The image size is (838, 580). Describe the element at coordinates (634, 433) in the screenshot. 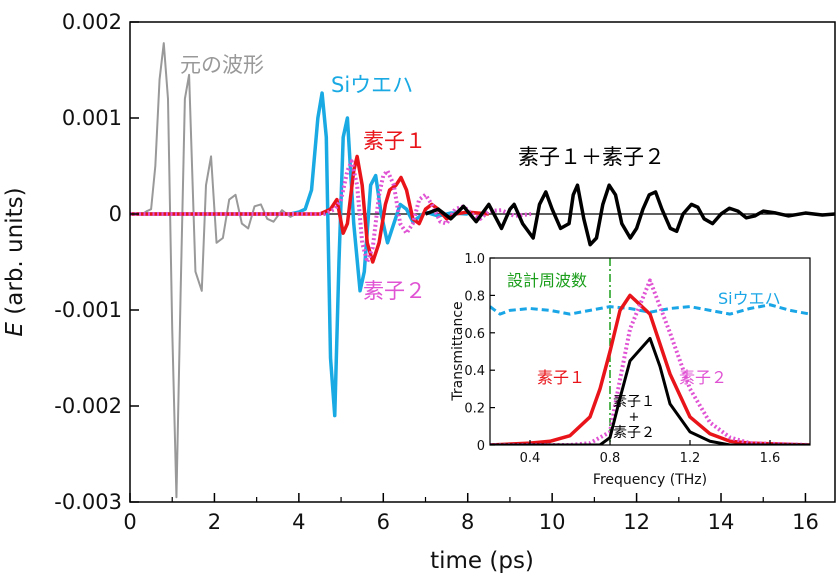

I see `inset-annotation-combined-line2: 素子２` at that location.